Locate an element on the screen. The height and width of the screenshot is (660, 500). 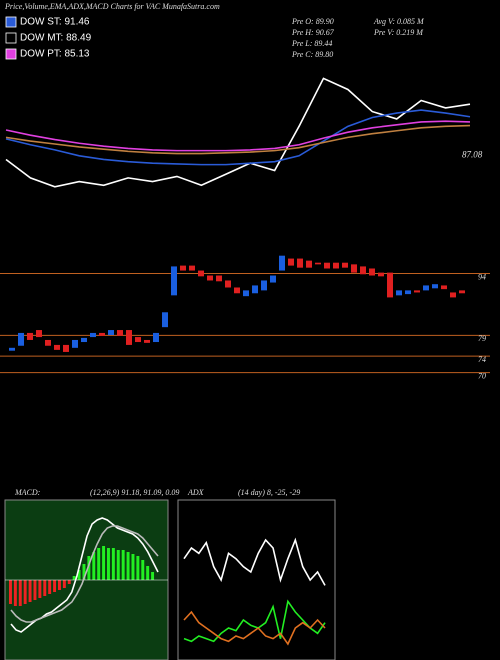
legend-label: DOW ST: 91.46 is located at coordinates (55, 22).